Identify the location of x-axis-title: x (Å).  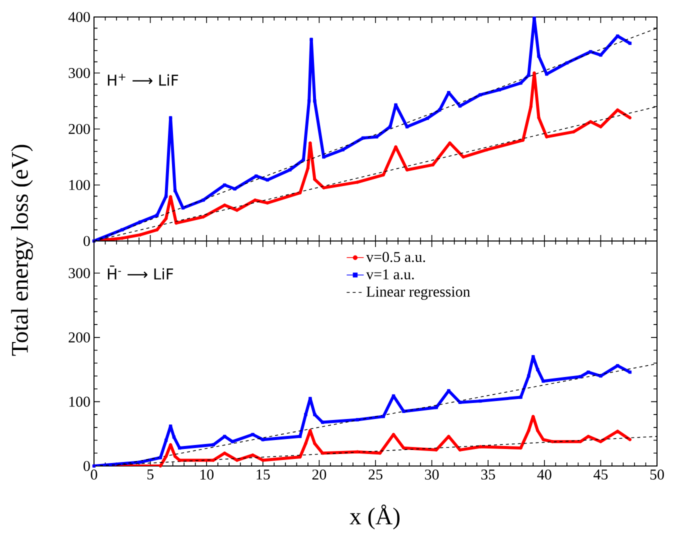
(375, 517).